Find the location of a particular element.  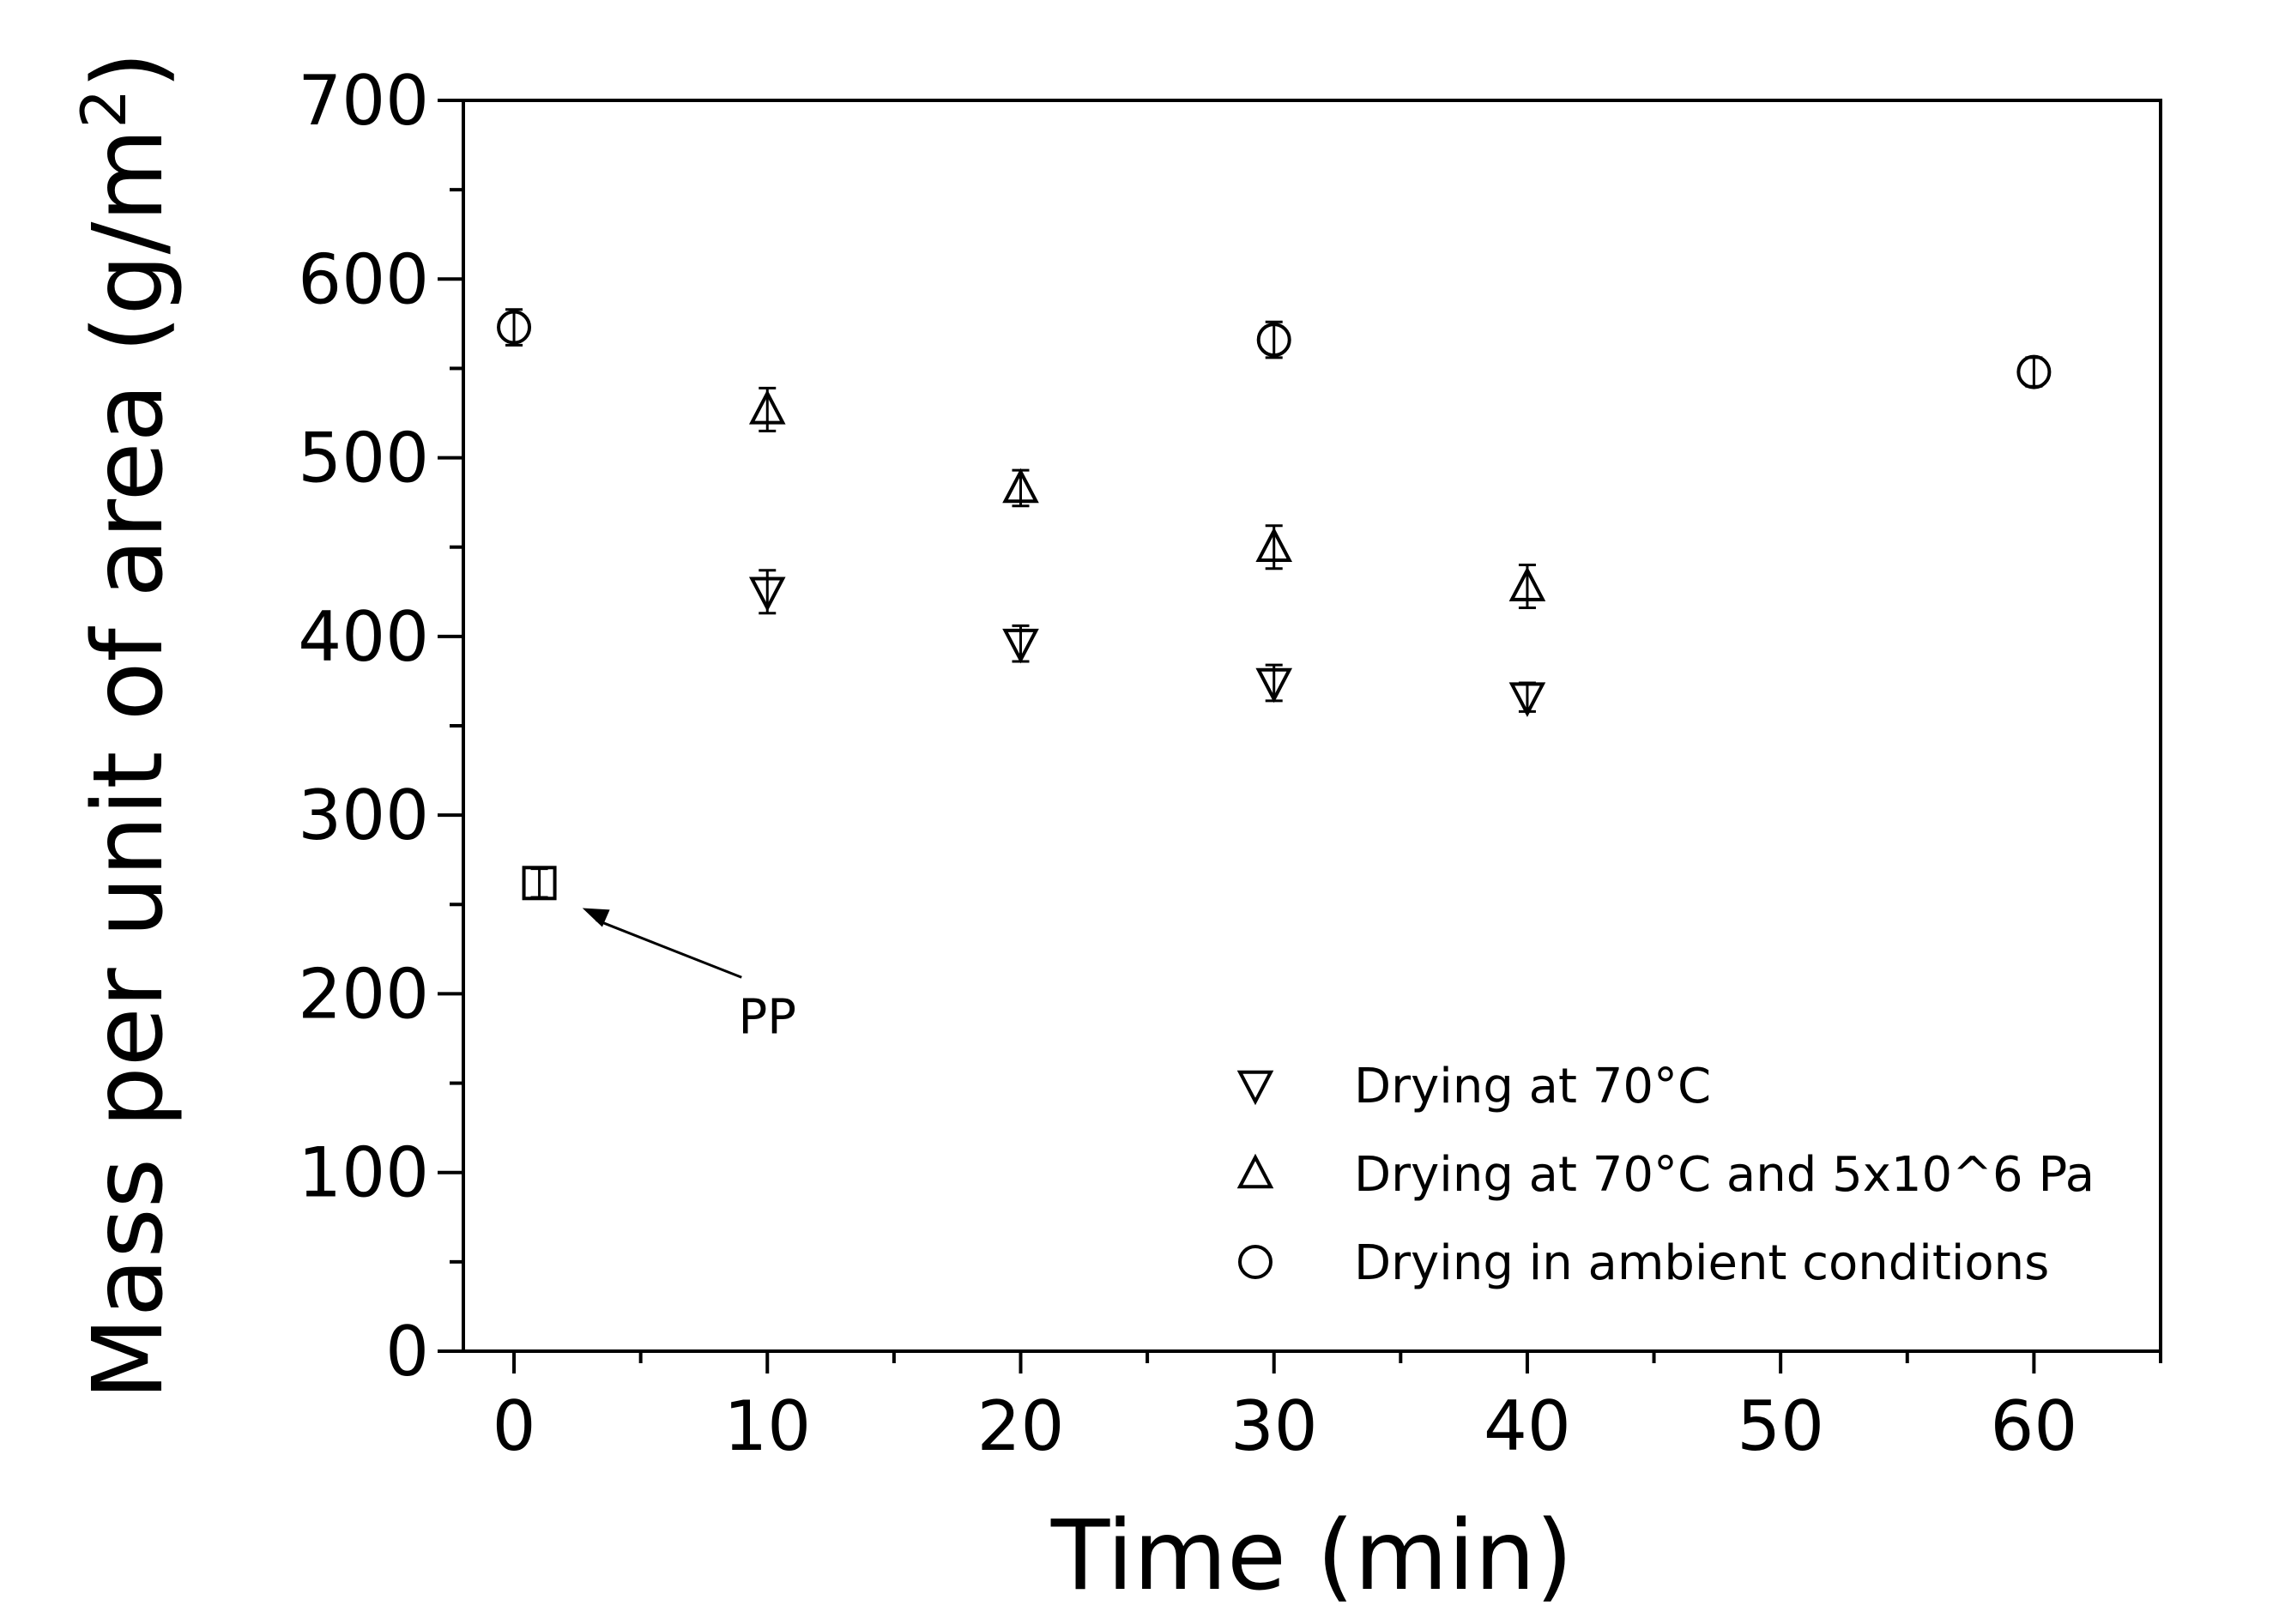

y-tick-label: 600 is located at coordinates (363, 279).